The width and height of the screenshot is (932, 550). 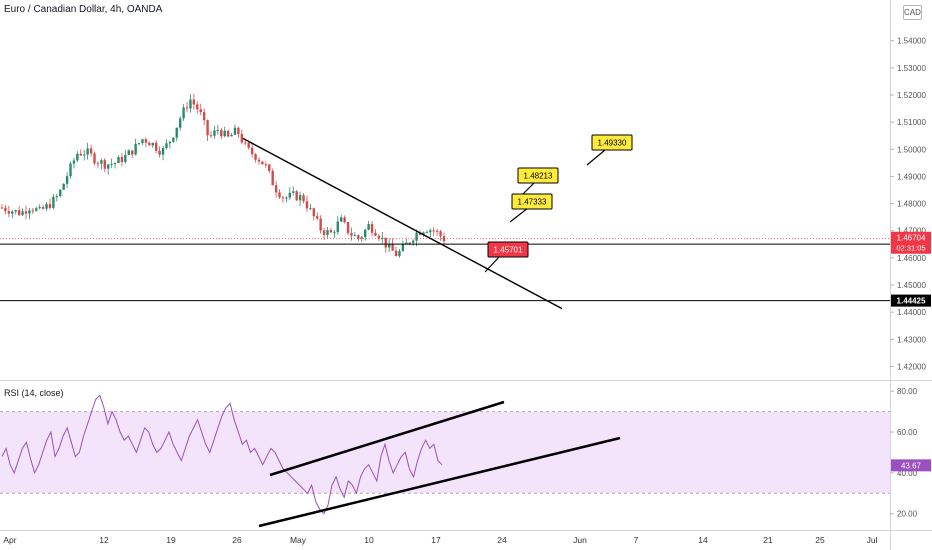 What do you see at coordinates (911, 176) in the screenshot?
I see `price-tick-label: 1.49000` at bounding box center [911, 176].